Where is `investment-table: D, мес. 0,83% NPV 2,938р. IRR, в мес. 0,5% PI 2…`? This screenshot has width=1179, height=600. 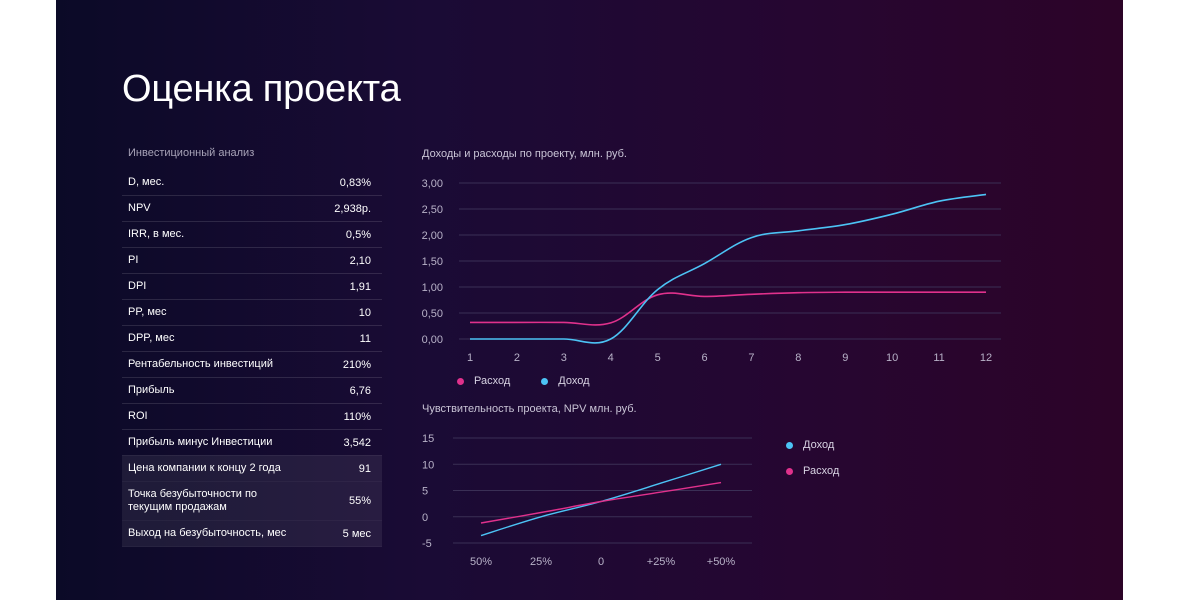
investment-table: D, мес. 0,83% NPV 2,938р. IRR, в мес. 0,5% PI 2… is located at coordinates (252, 358).